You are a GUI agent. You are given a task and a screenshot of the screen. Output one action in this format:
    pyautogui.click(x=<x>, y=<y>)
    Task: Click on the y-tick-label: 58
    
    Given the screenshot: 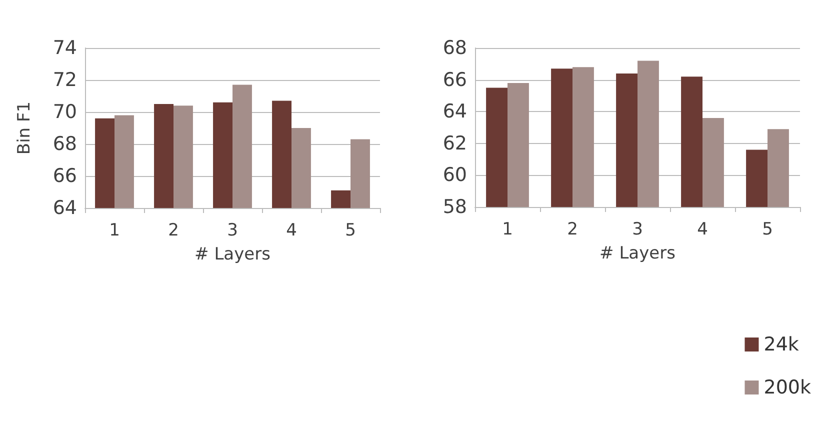 What is the action you would take?
    pyautogui.click(x=454, y=207)
    